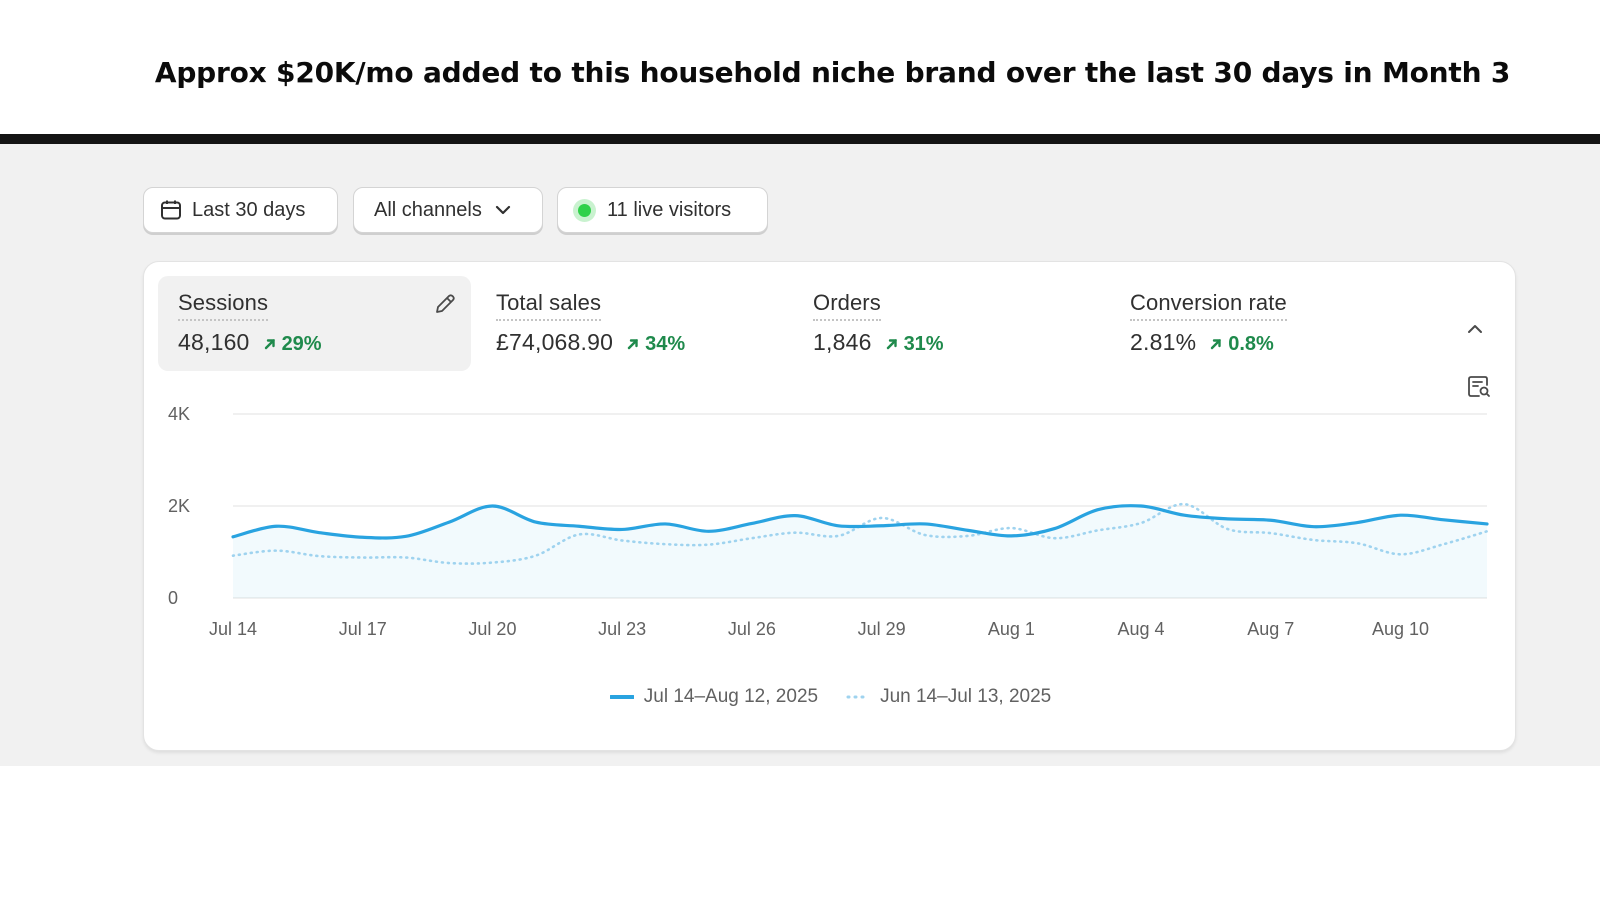  Describe the element at coordinates (1141, 629) in the screenshot. I see `x-tick-label: Aug 4` at that location.